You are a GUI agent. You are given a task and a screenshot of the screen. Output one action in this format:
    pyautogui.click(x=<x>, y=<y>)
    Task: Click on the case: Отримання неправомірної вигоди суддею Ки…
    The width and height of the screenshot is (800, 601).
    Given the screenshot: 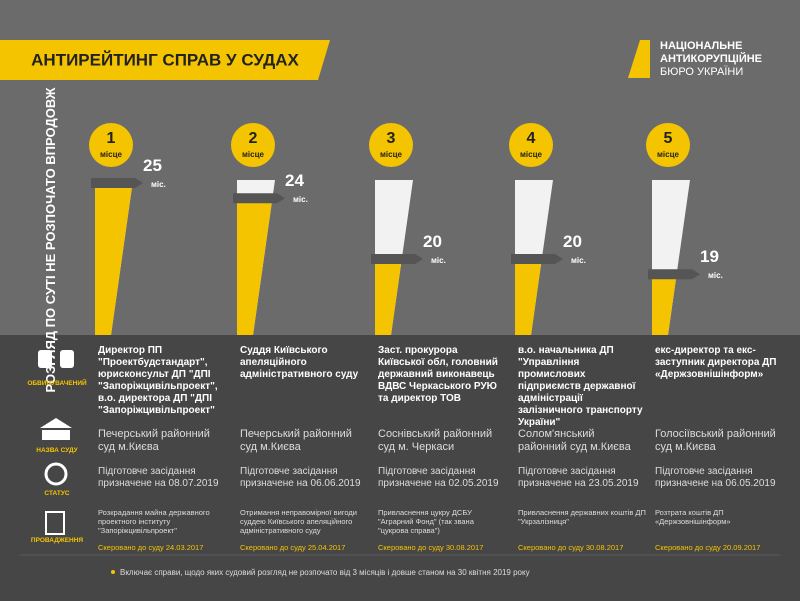 What is the action you would take?
    pyautogui.click(x=298, y=521)
    